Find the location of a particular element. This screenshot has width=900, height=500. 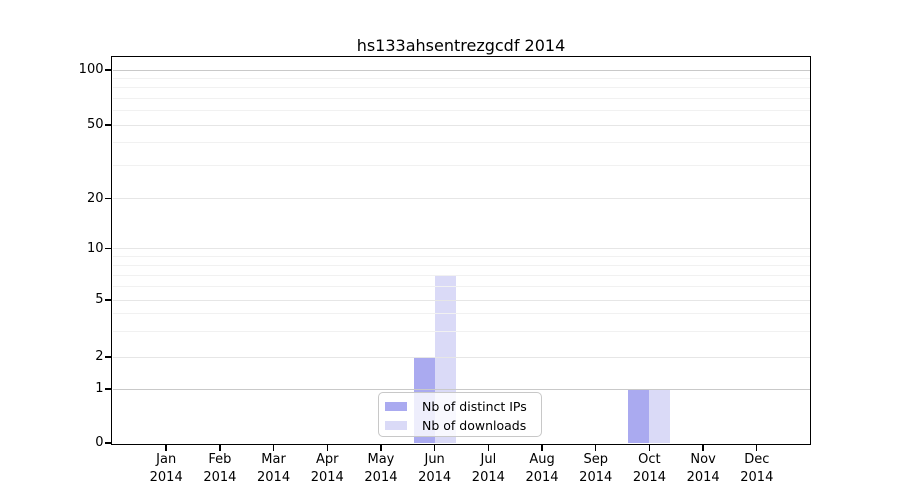

y-tick-label: 50 is located at coordinates (95, 124).